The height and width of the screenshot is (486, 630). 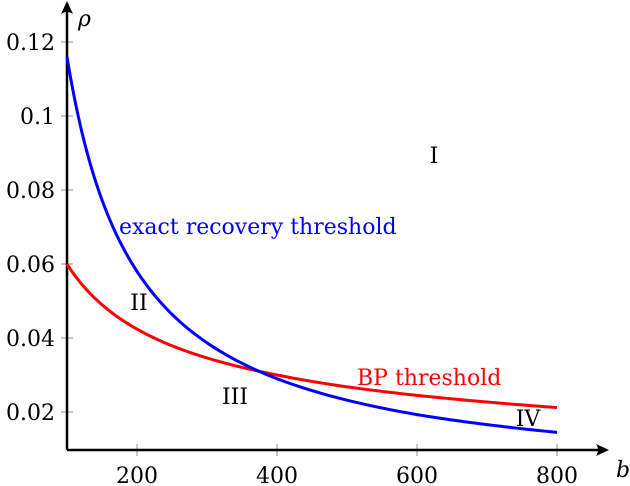 What do you see at coordinates (602, 450) in the screenshot?
I see `x-axis-arrow-icon` at bounding box center [602, 450].